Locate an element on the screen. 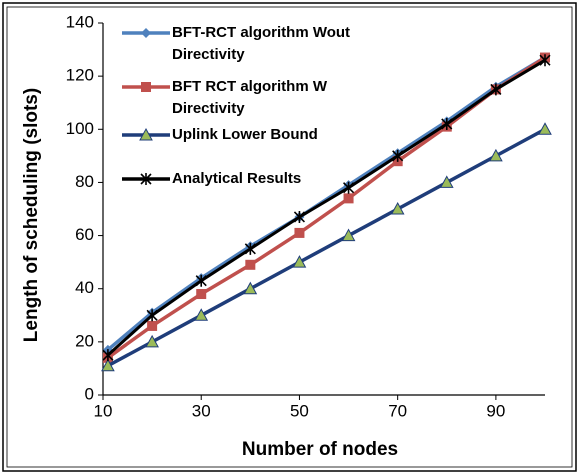 This screenshot has width=579, height=474. x-tick-label: 10 is located at coordinates (103, 410).